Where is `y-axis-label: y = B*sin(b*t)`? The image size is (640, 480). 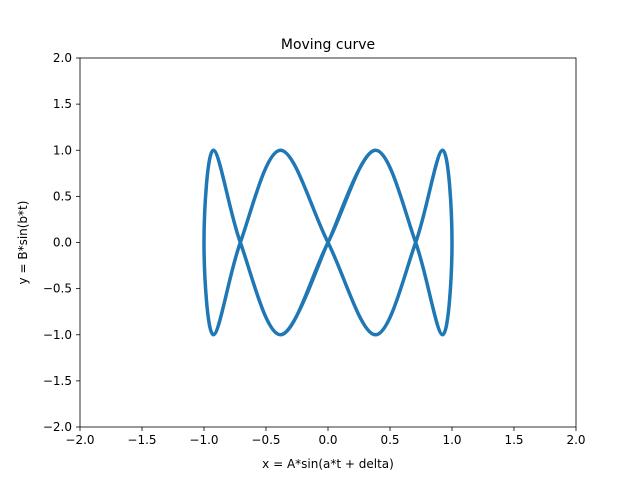 y-axis-label: y = B*sin(b*t) is located at coordinates (23, 243).